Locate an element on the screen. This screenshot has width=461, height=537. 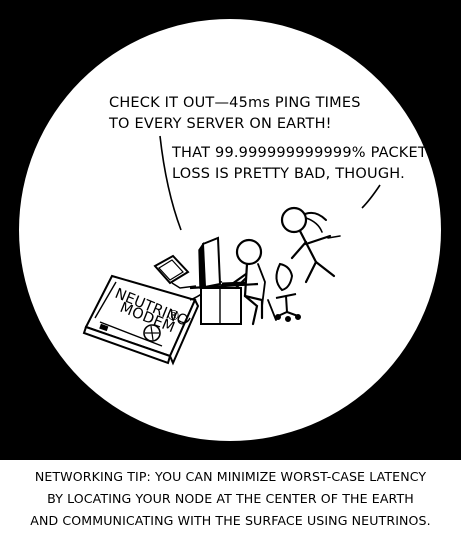
standing-person is located at coordinates (310, 245).